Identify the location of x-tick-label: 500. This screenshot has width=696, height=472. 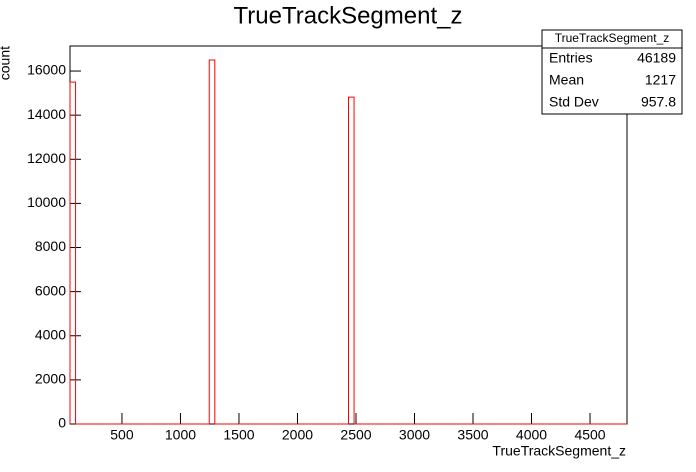
(122, 435).